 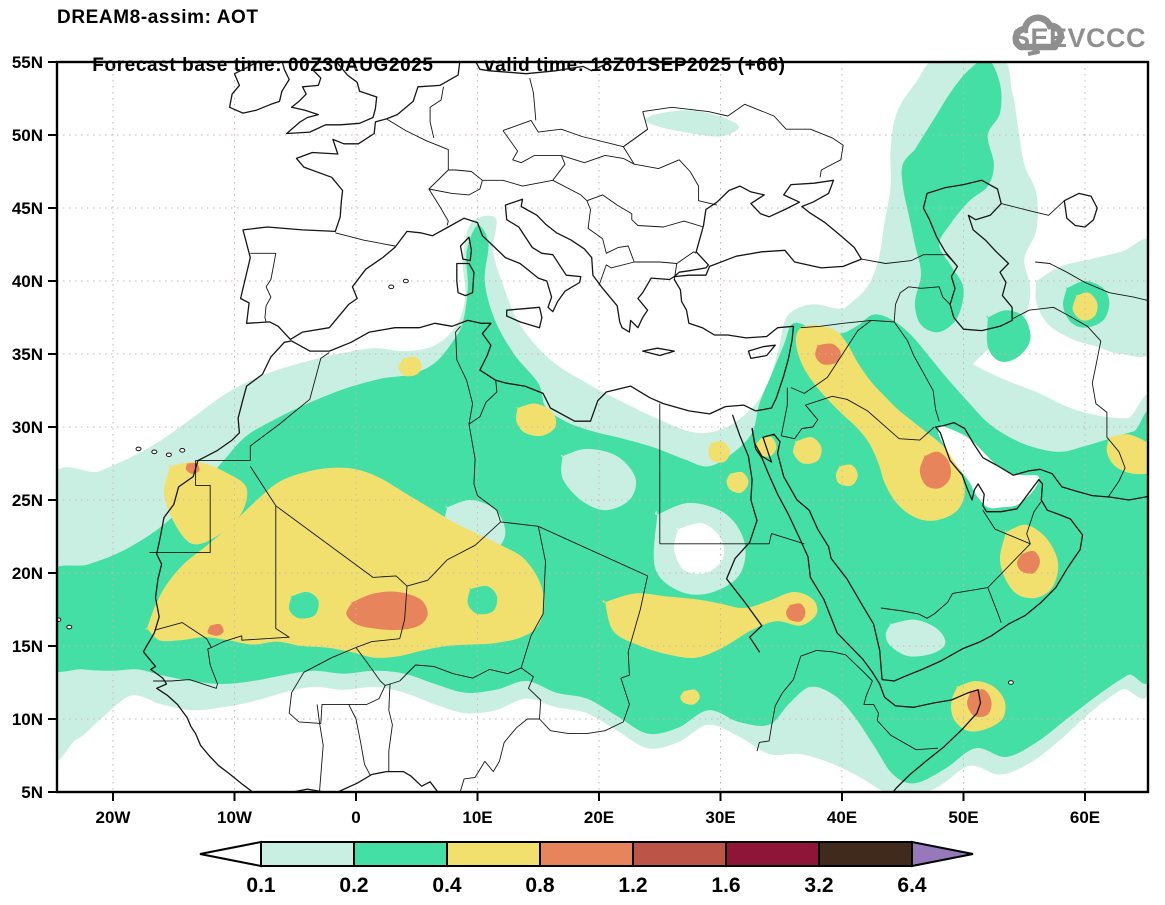 What do you see at coordinates (796, 612) in the screenshot?
I see `fill-region-aot08-sudan` at bounding box center [796, 612].